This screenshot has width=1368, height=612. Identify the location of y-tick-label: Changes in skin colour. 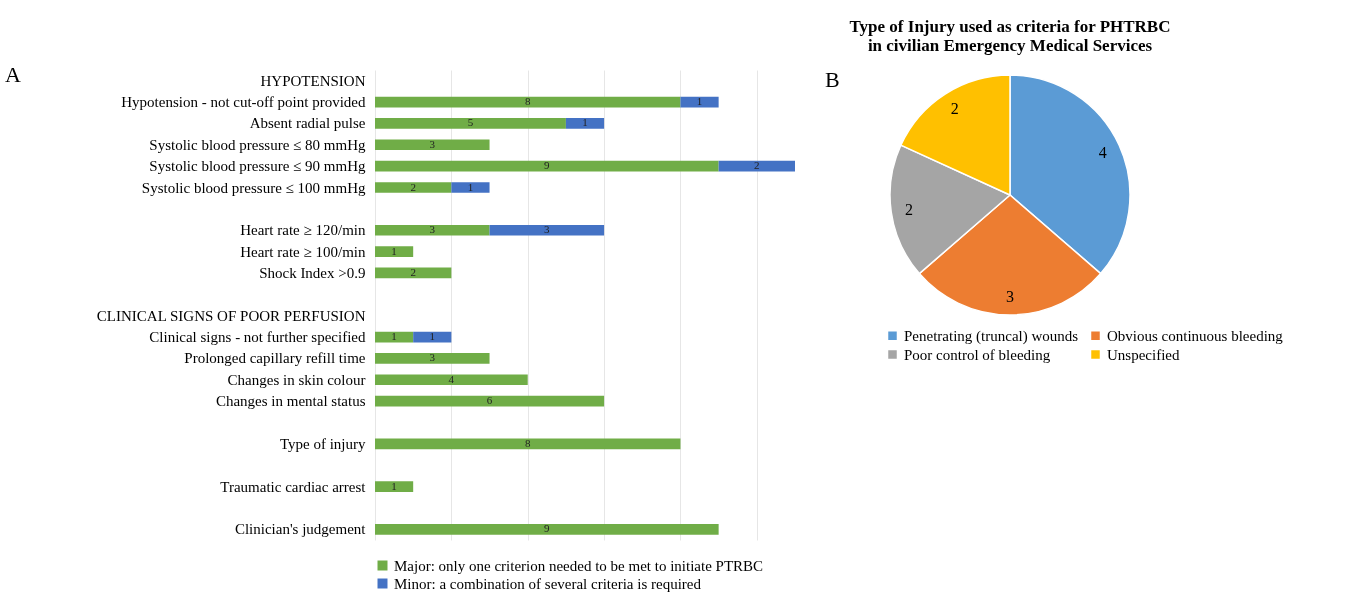
(296, 379).